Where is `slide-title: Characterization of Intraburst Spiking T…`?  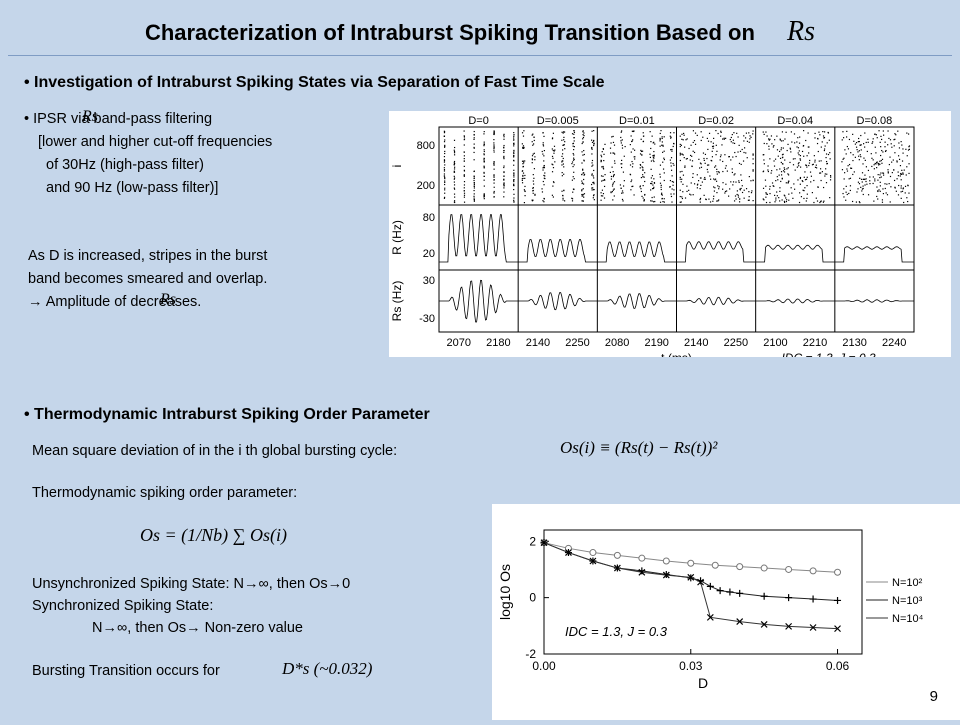 slide-title: Characterization of Intraburst Spiking T… is located at coordinates (480, 32).